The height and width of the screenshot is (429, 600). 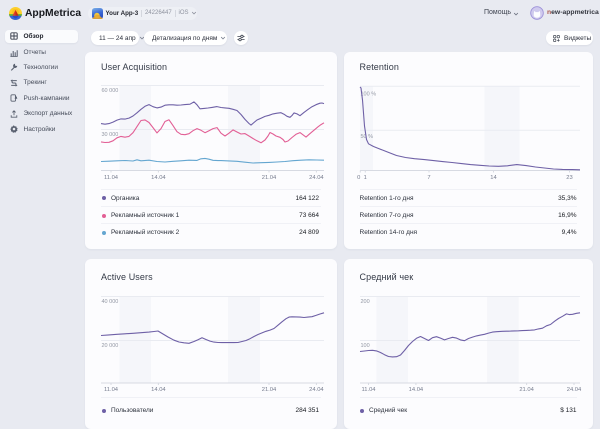 I want to click on svg-text: 100, so click(x=364, y=346).